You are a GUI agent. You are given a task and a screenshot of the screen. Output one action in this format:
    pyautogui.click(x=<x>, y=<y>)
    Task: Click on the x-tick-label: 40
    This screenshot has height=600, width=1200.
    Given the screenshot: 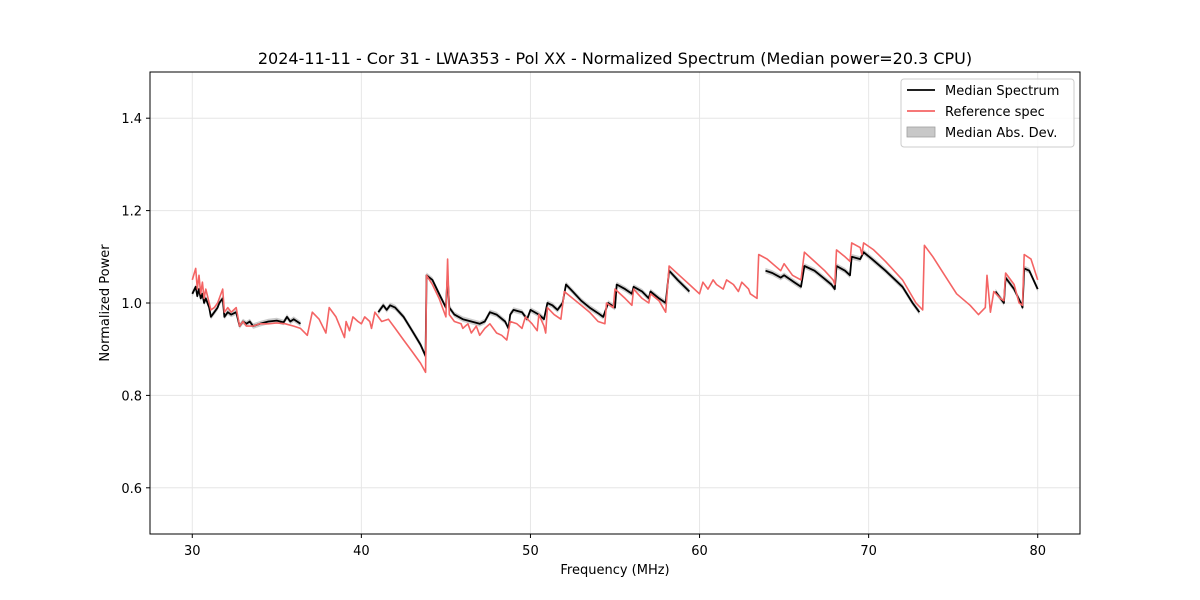 What is the action you would take?
    pyautogui.click(x=361, y=551)
    